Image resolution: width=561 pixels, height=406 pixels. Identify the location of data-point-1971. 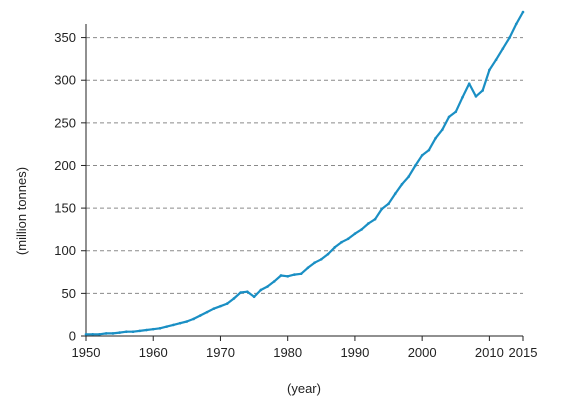
(227, 303).